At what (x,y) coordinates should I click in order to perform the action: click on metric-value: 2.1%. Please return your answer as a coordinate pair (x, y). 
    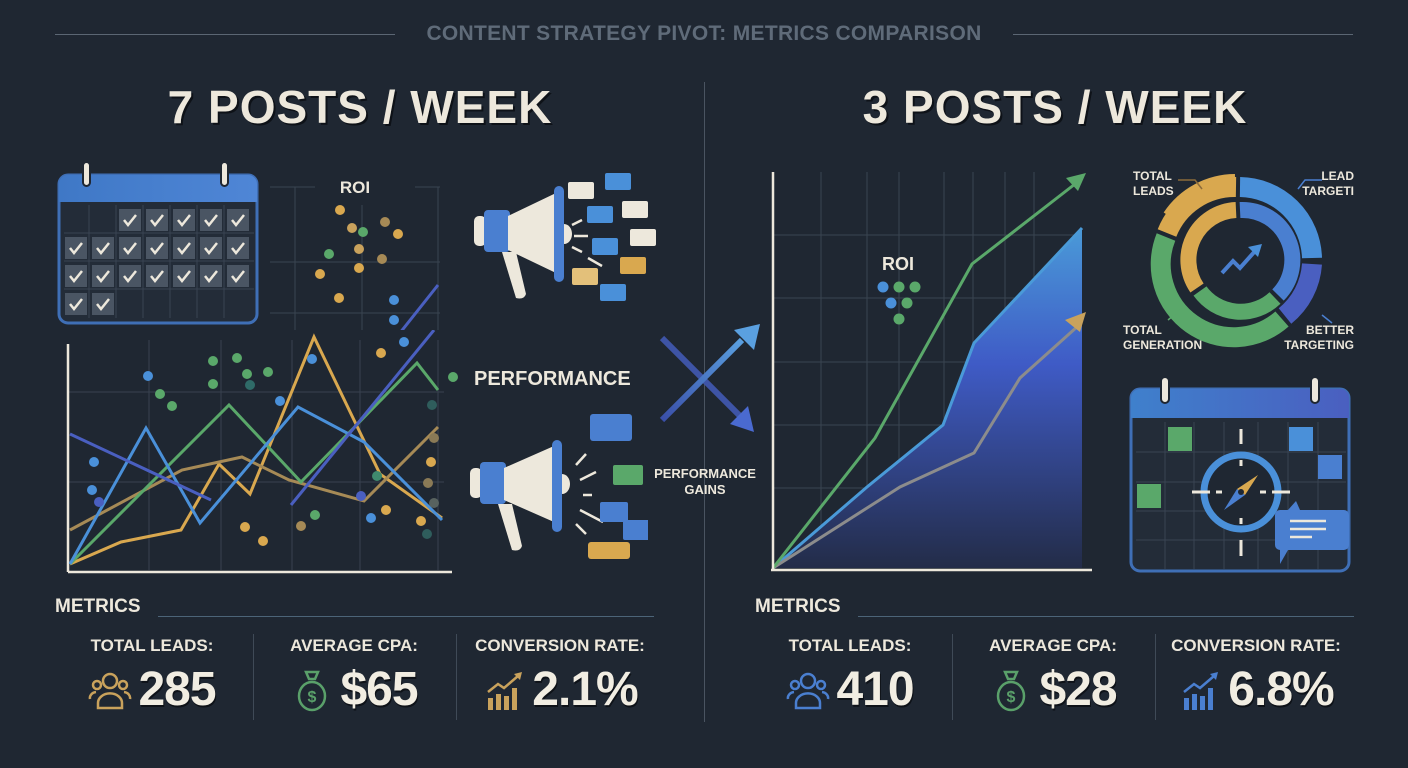
    Looking at the image, I should click on (585, 689).